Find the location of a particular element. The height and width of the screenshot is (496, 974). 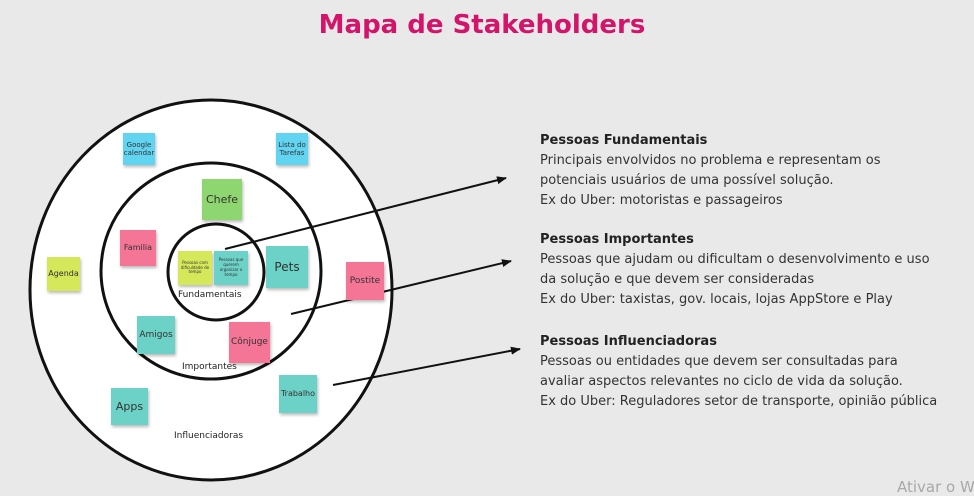

note-chefe: Chefe is located at coordinates (222, 199).